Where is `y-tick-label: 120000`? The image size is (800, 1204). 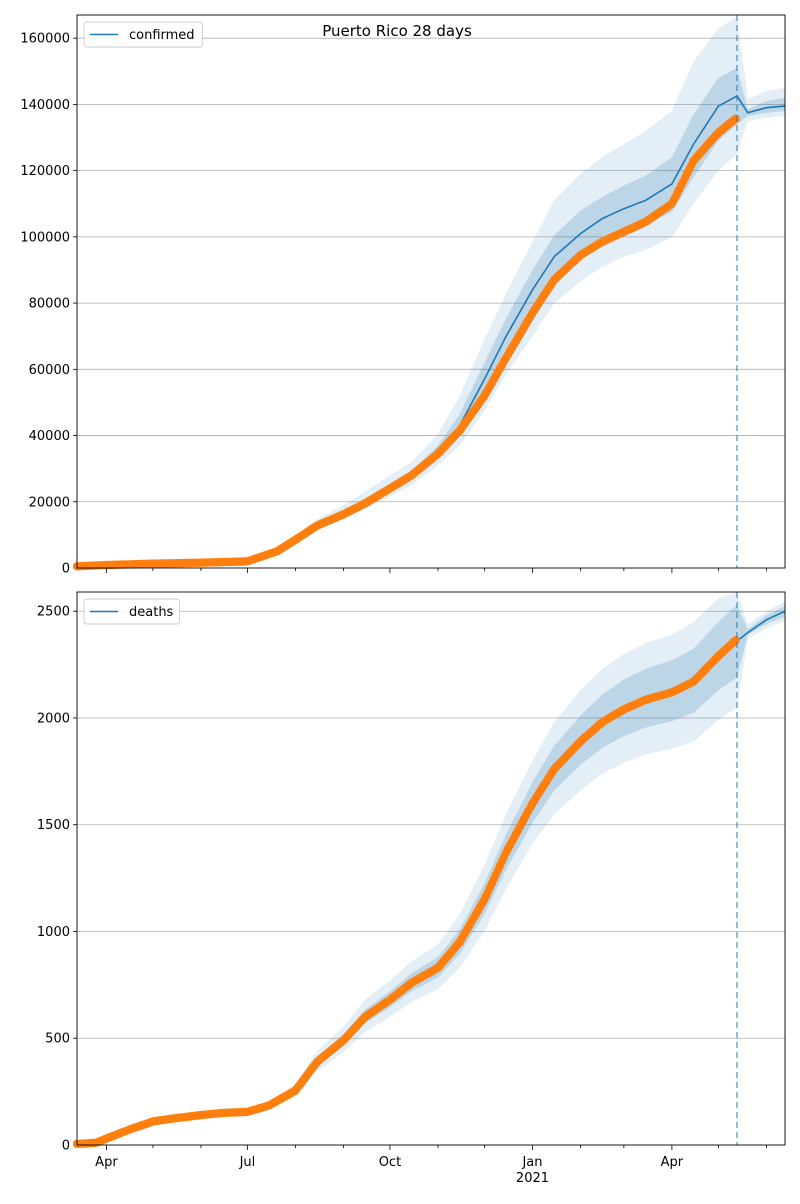
y-tick-label: 120000 is located at coordinates (45, 171).